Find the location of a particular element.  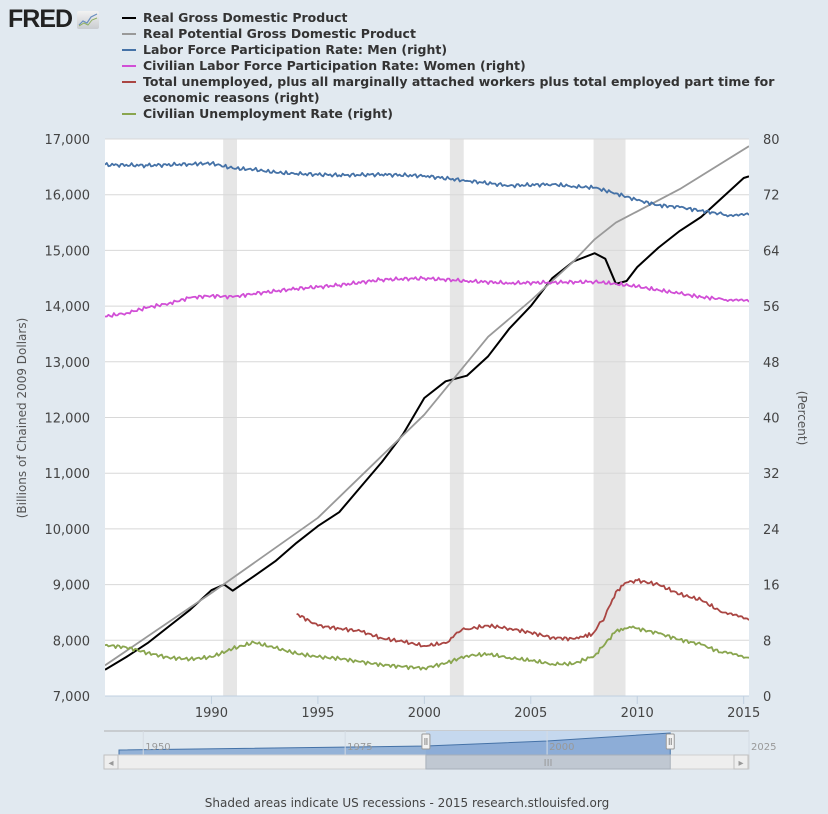

legend-label: Real Gross Domestic Product is located at coordinates (245, 17).